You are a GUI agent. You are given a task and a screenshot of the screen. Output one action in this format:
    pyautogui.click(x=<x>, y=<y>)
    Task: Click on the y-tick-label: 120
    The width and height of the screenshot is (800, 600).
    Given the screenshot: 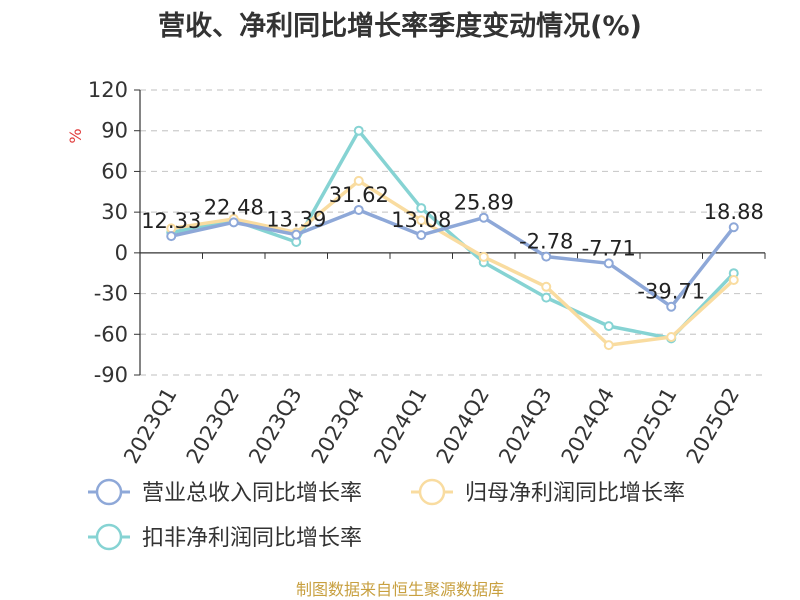 What is the action you would take?
    pyautogui.click(x=108, y=90)
    